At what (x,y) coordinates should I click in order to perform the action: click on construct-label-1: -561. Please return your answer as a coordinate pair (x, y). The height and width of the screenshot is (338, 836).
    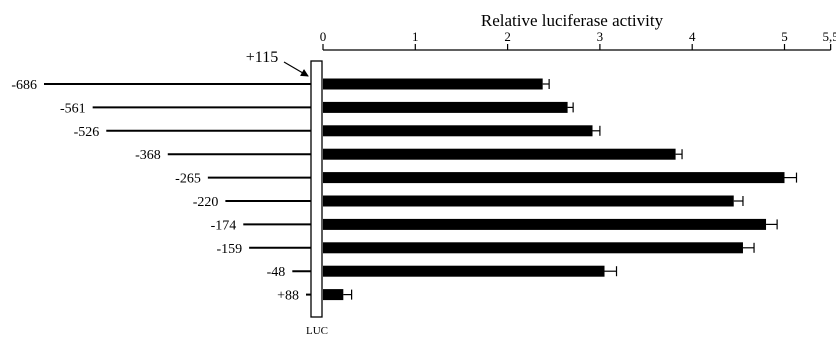
    Looking at the image, I should click on (73, 108).